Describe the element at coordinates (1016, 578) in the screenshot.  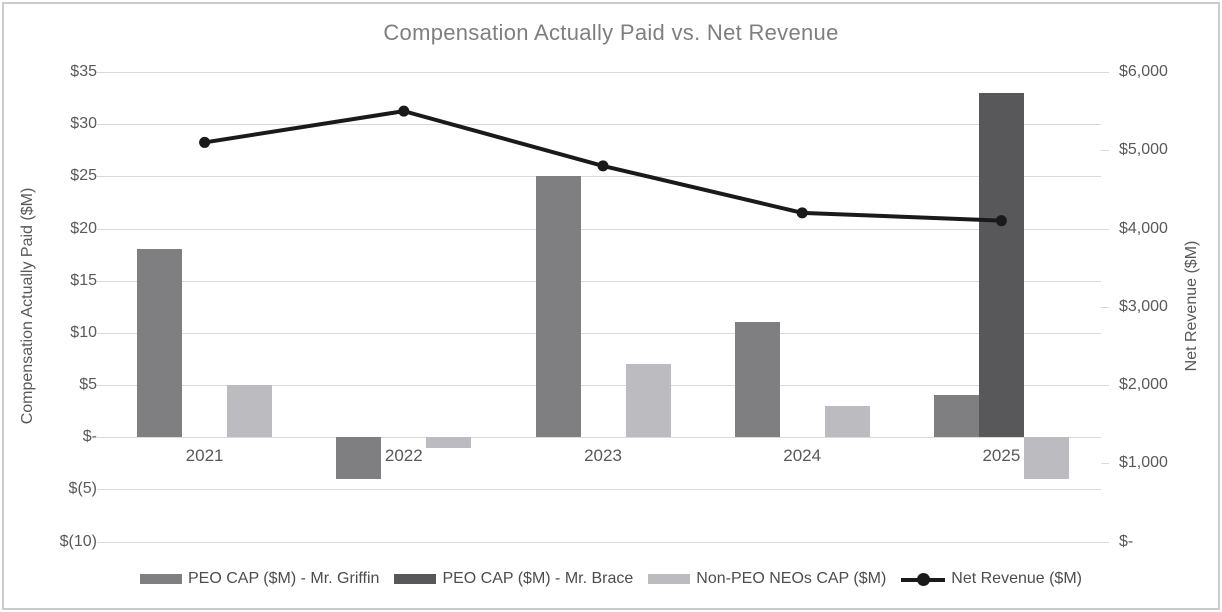
I see `legend-label: Net Revenue ($M)` at that location.